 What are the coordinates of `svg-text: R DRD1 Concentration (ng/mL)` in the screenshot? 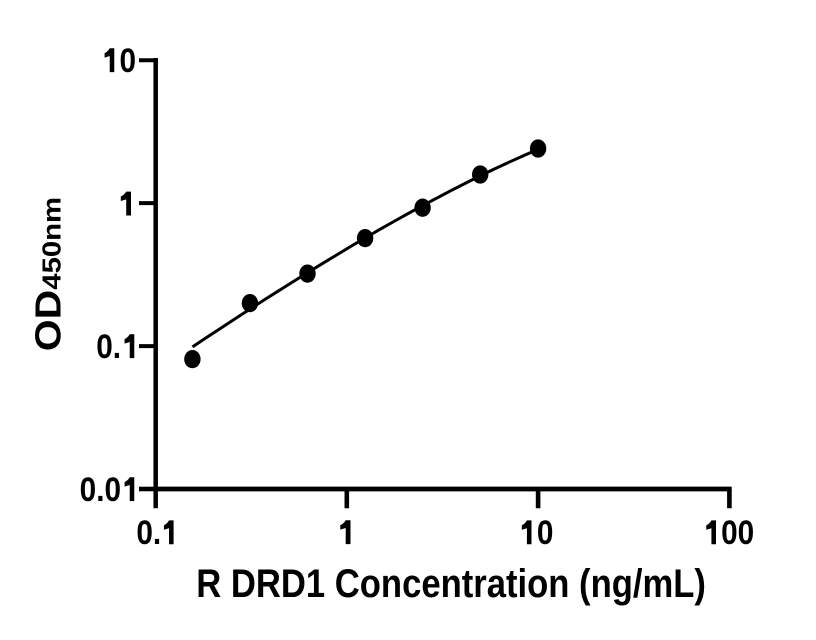 It's located at (451, 583).